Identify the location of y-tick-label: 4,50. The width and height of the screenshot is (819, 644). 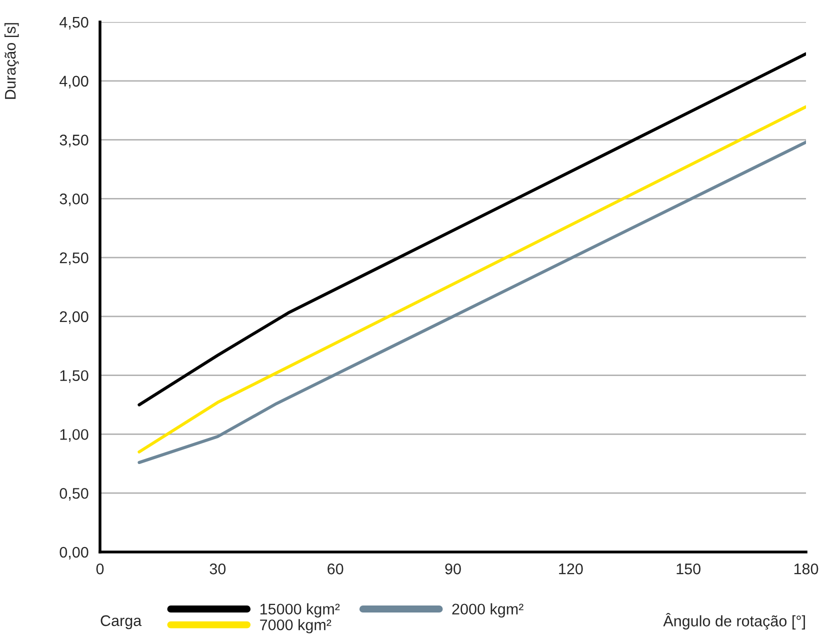
(74, 23).